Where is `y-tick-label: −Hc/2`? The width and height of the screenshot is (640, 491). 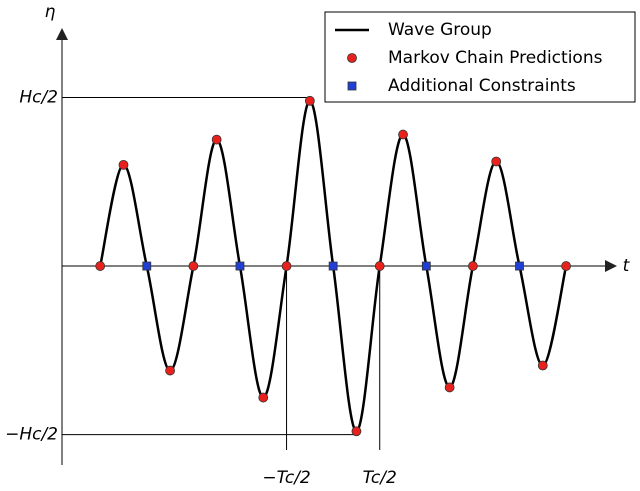 y-tick-label: −Hc/2 is located at coordinates (31, 435).